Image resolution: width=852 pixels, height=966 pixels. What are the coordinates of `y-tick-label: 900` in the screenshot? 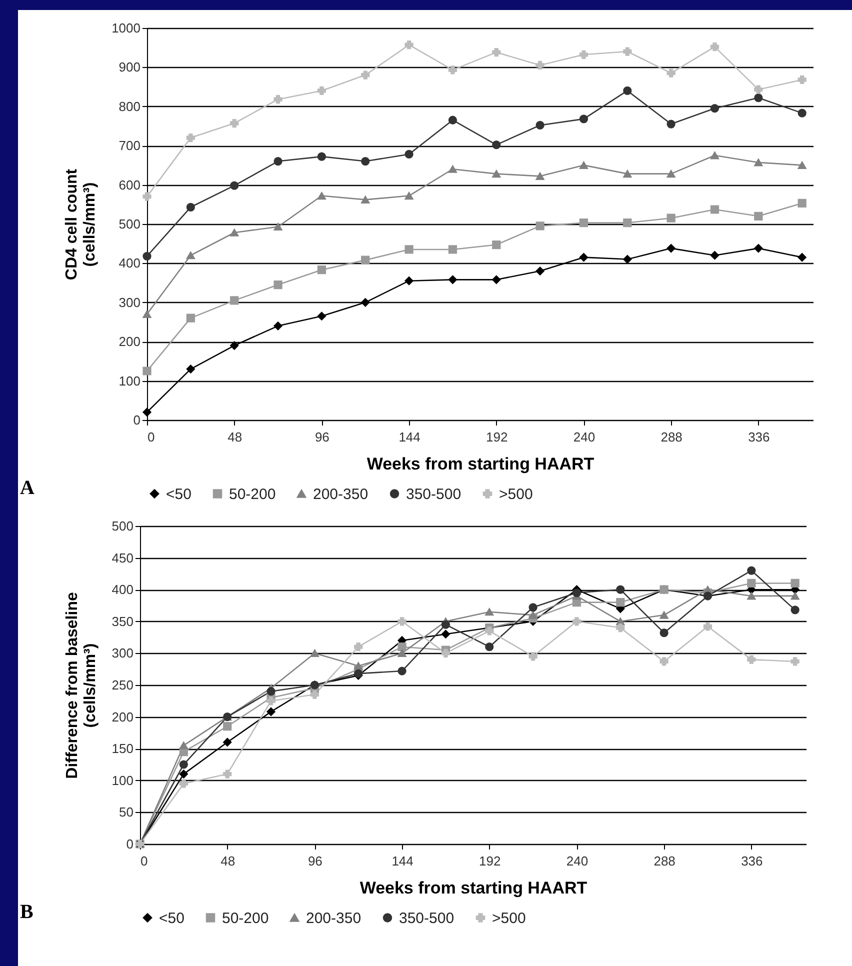 It's located at (129, 67).